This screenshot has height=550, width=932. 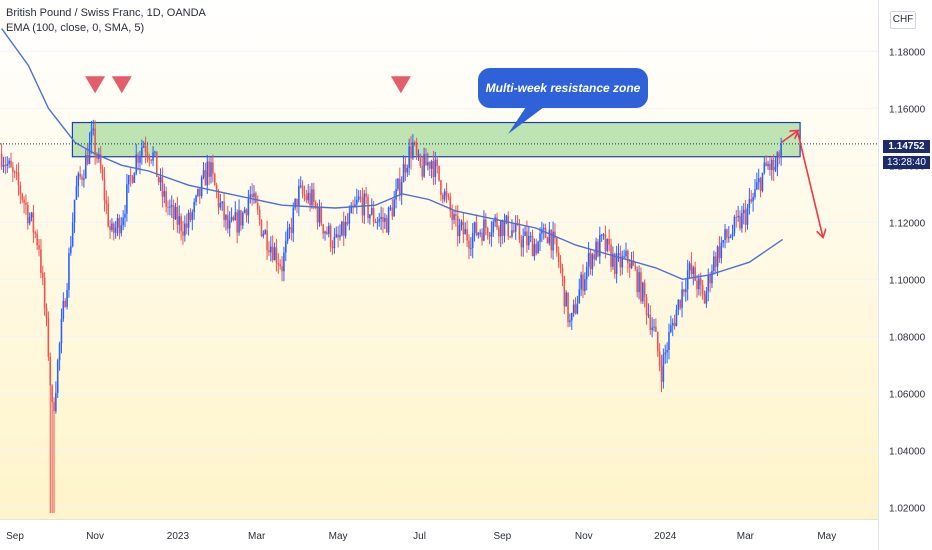 I want to click on currency-button: CHF, so click(x=903, y=20).